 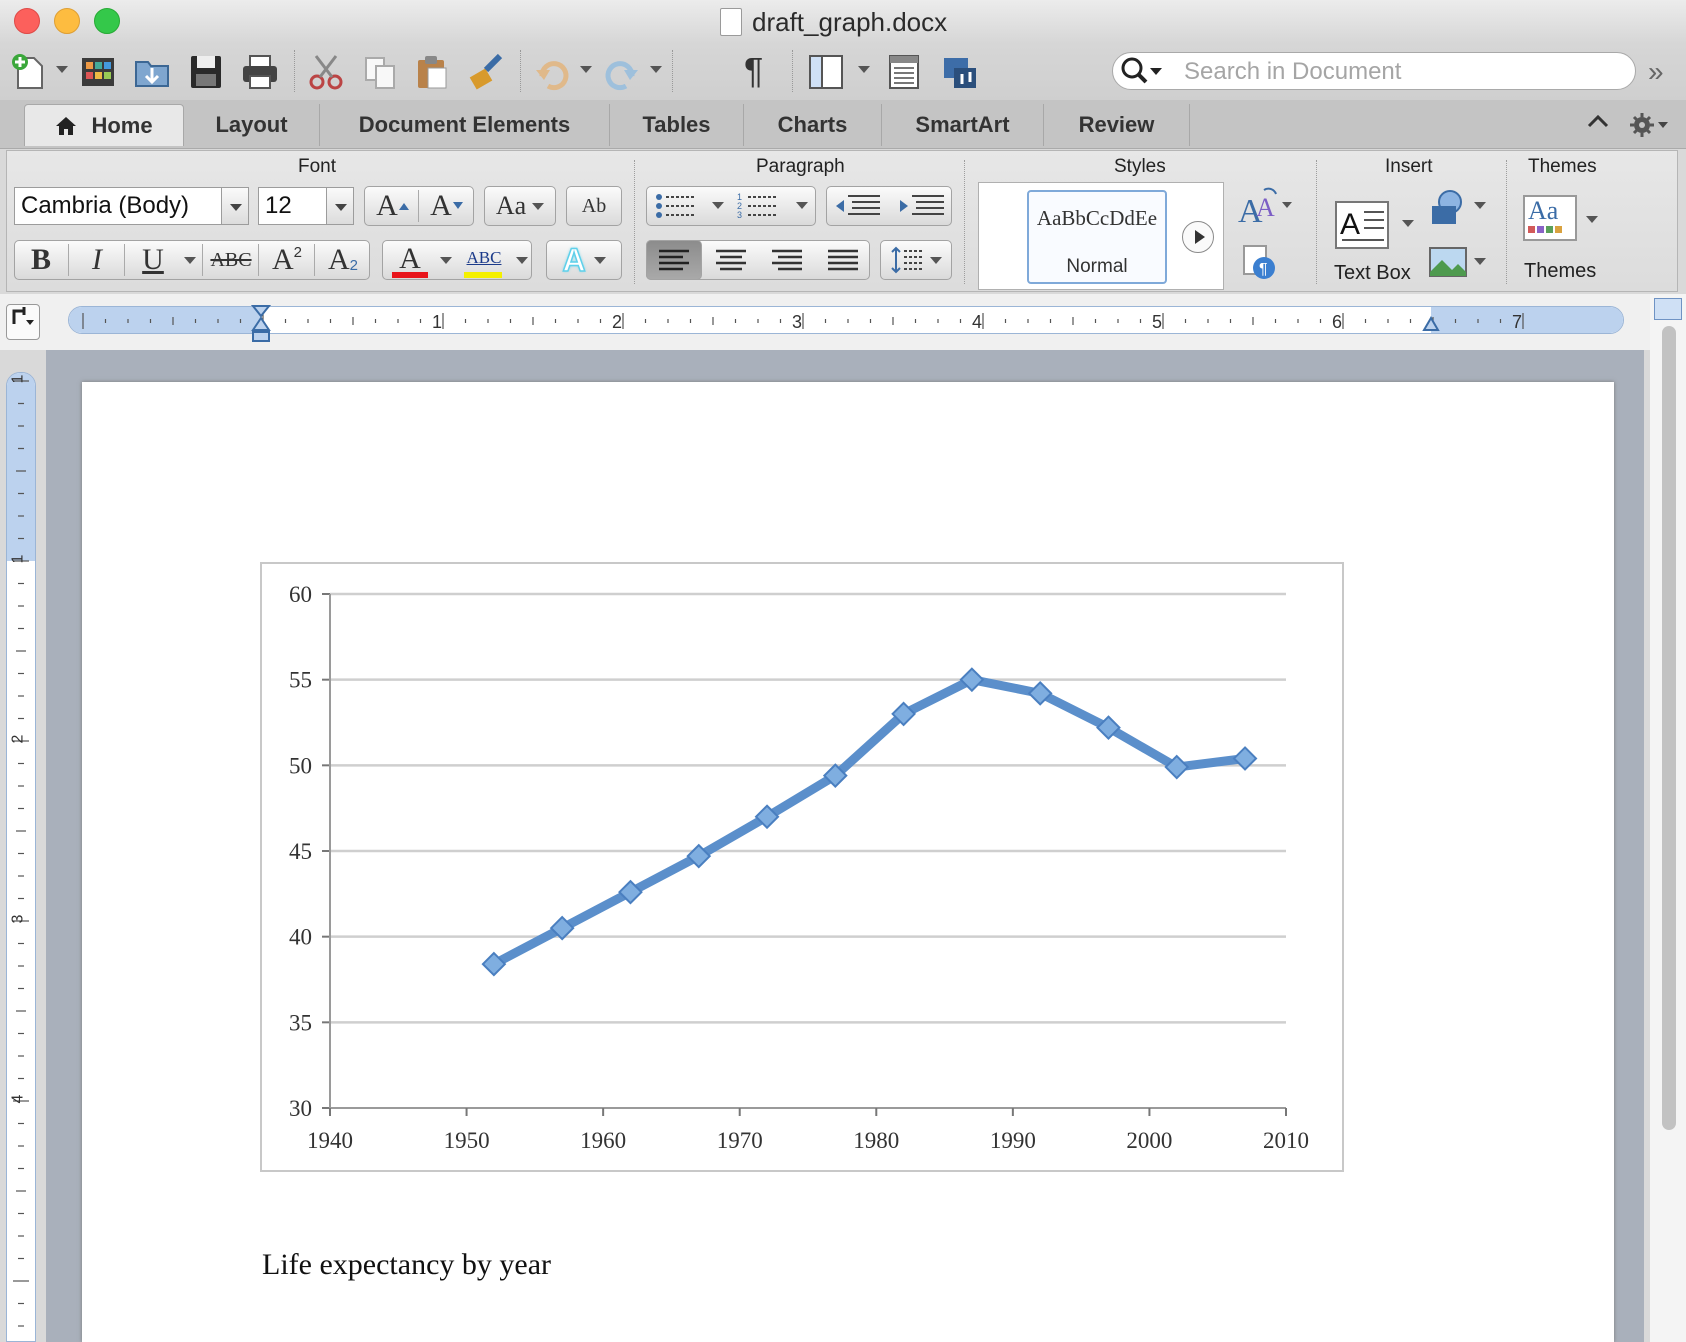 What do you see at coordinates (98, 72) in the screenshot?
I see `template-gallery-icon` at bounding box center [98, 72].